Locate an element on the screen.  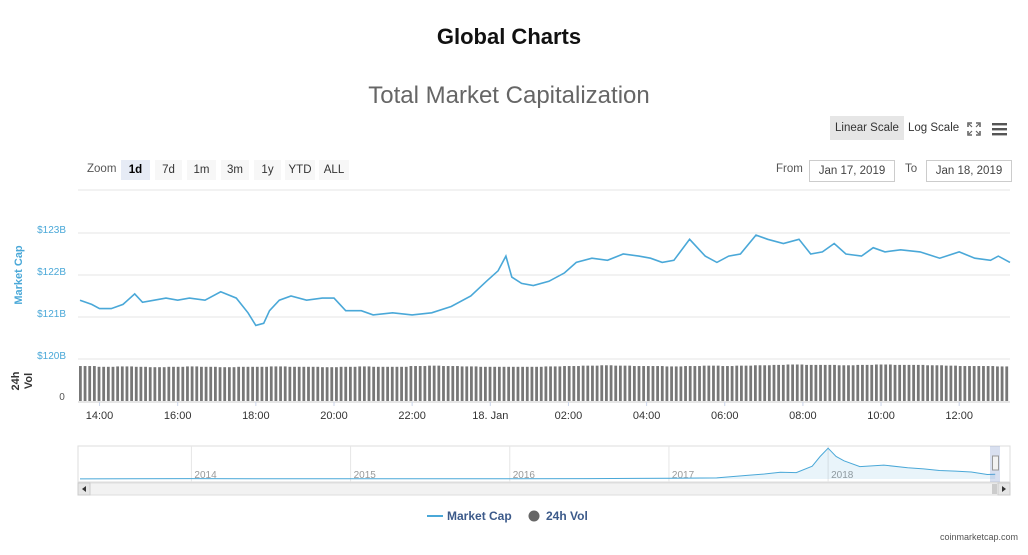
x-tick-label: 22:00 is located at coordinates (412, 416).